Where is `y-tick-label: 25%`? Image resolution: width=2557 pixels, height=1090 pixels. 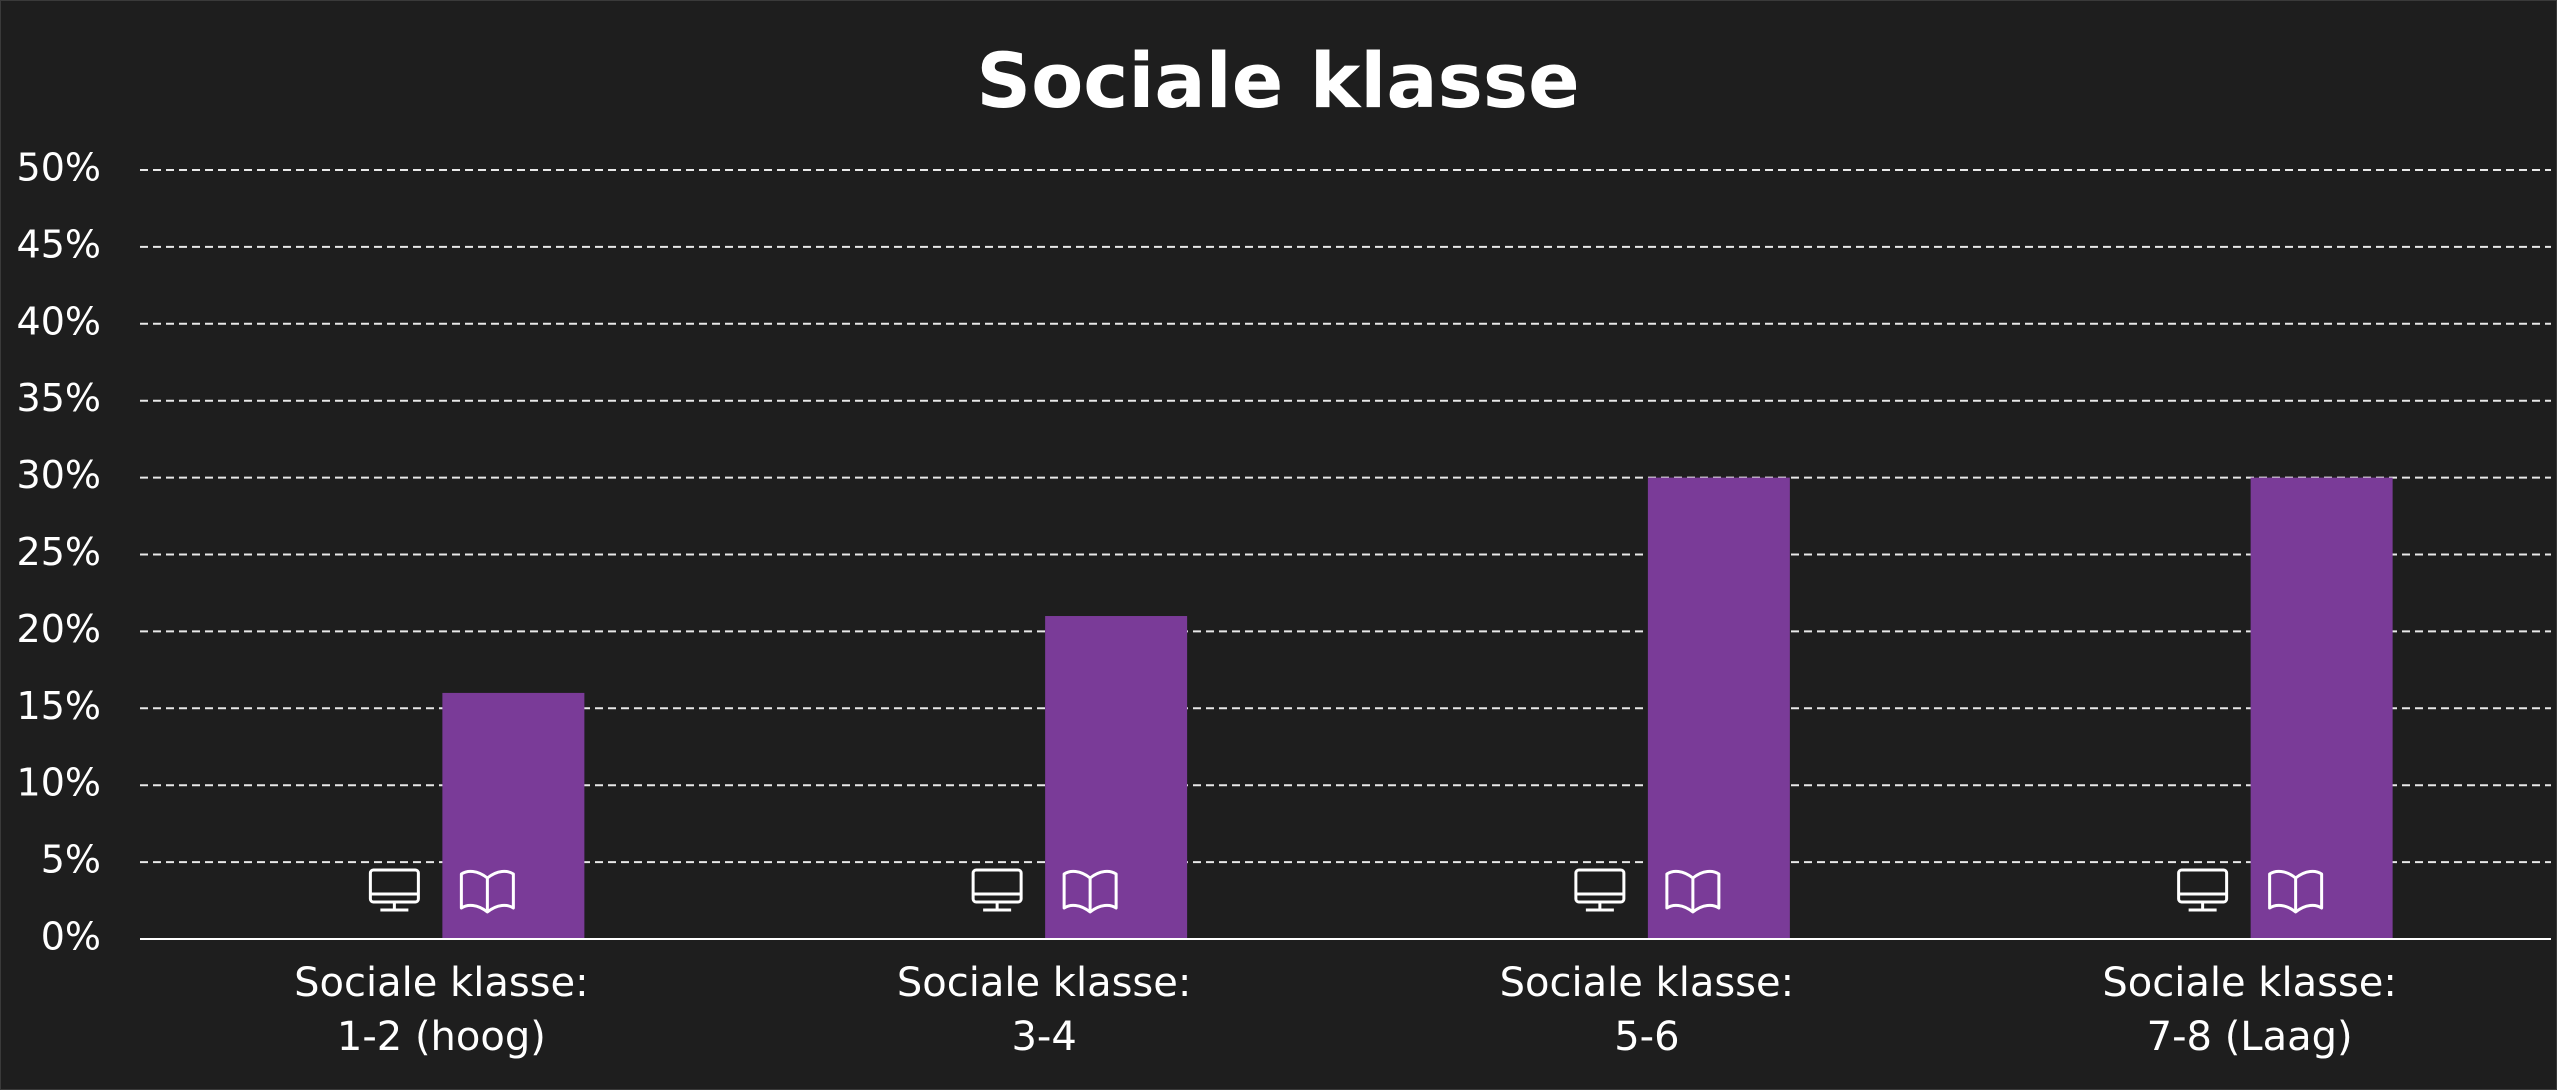 y-tick-label: 25% is located at coordinates (59, 552).